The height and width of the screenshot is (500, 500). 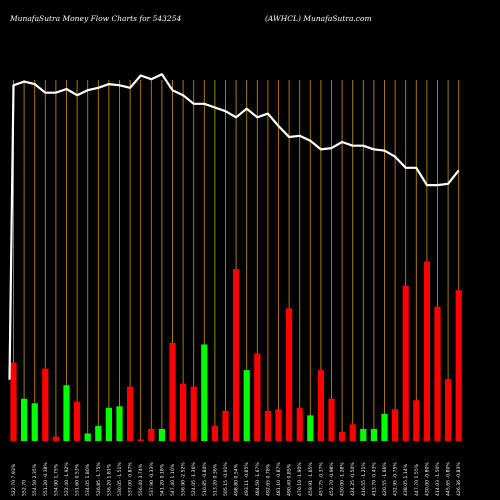 I want to click on x-tick-label: 505.15 -0.91%, so click(x=226, y=479).